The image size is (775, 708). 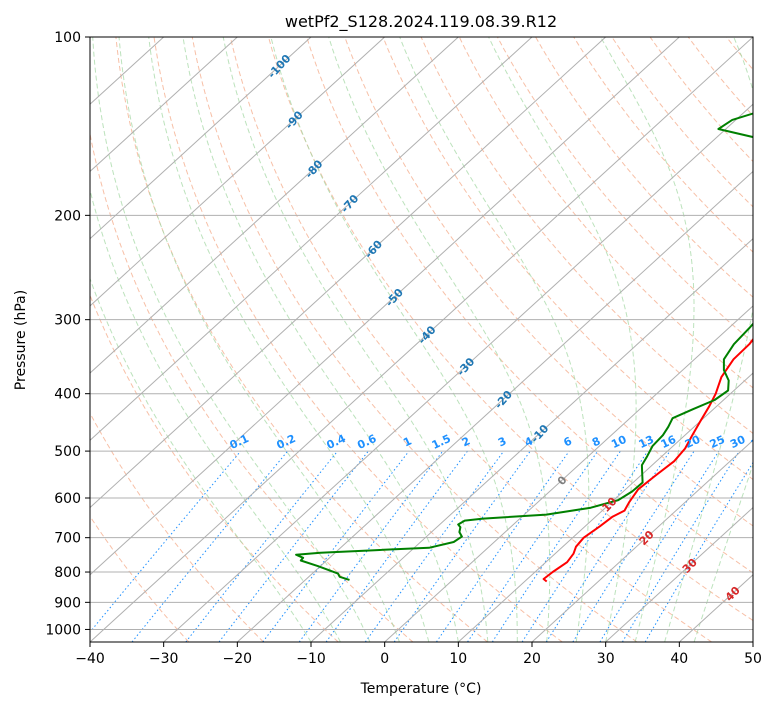 What do you see at coordinates (606, 659) in the screenshot?
I see `x-tick-label: 30` at bounding box center [606, 659].